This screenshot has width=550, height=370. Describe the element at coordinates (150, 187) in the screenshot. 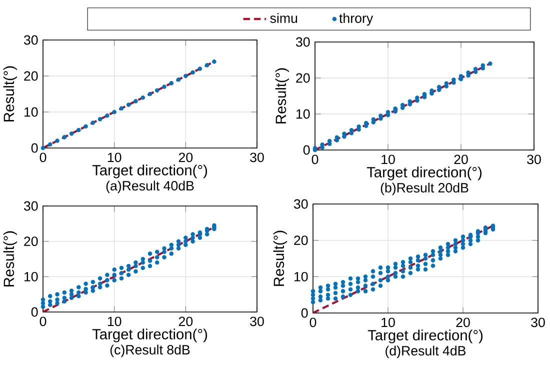

I see `text: (a)Result 40dB` at that location.